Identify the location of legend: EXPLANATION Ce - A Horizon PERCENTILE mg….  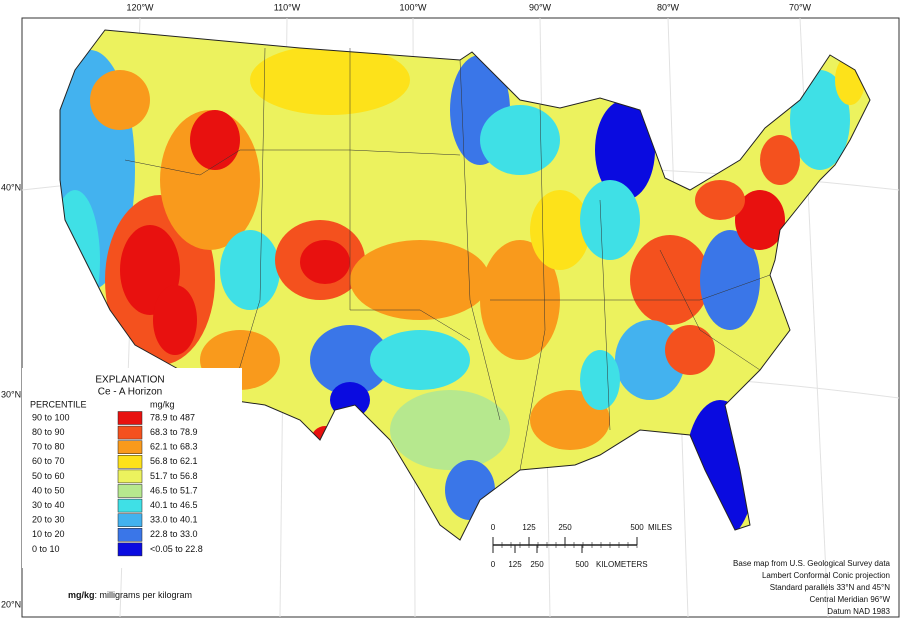
(132, 468).